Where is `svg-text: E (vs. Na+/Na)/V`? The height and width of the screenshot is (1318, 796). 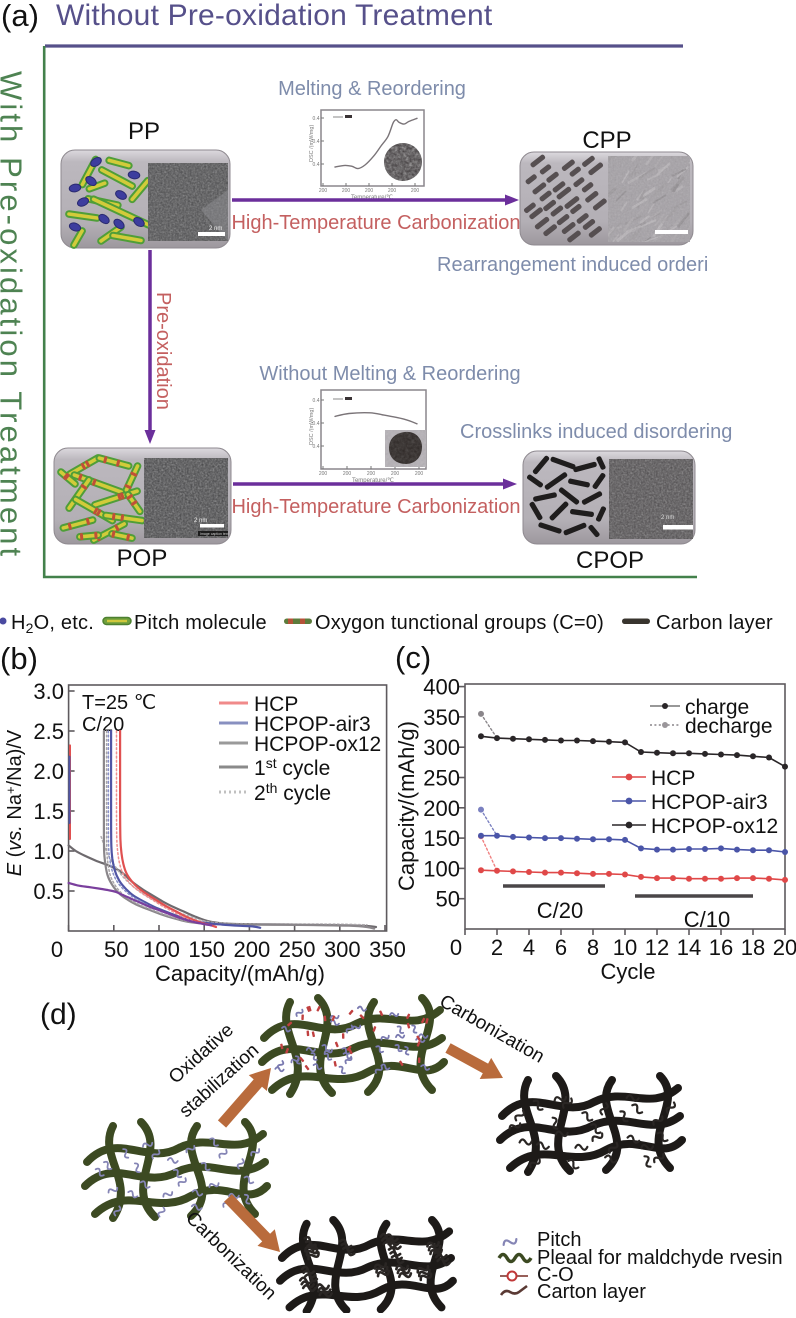
svg-text: E (vs. Na+/Na)/V is located at coordinates (14, 802).